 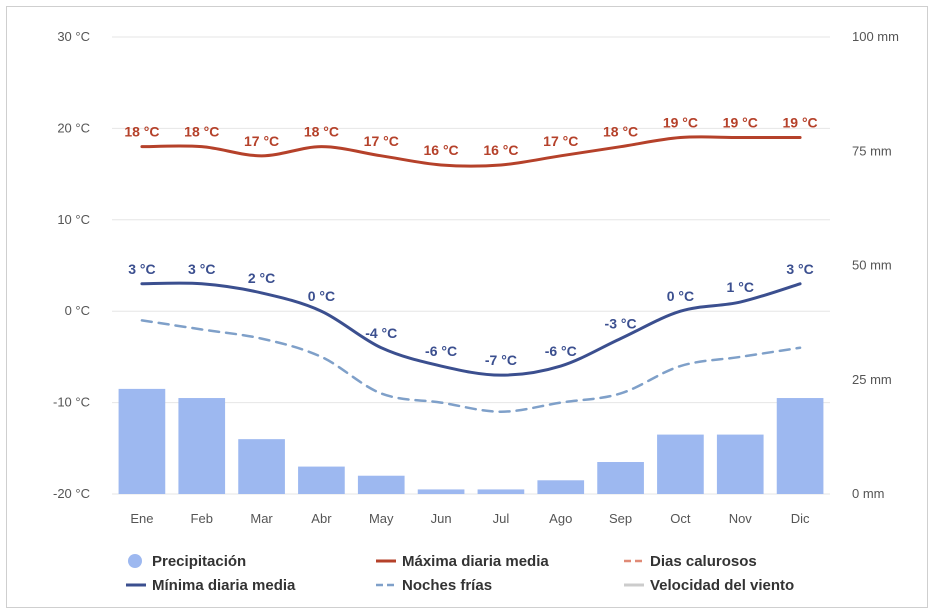 I want to click on y-right-tick-label: 100 mm, so click(x=875, y=36).